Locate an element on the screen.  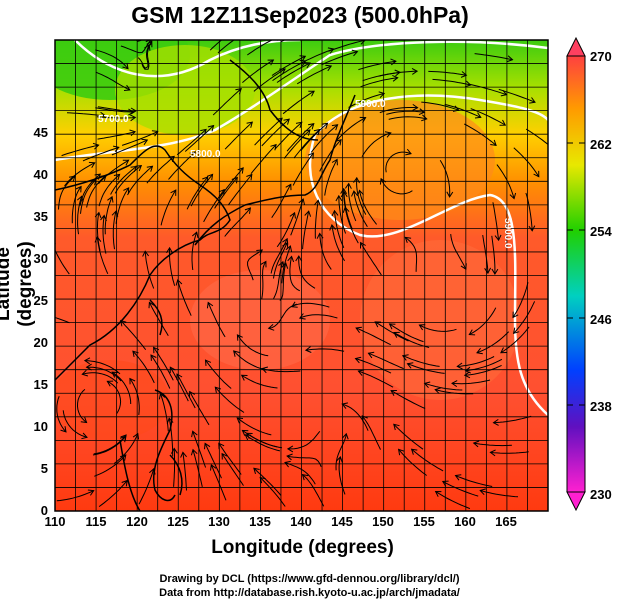
x-tick-label: 110 is located at coordinates (55, 521).